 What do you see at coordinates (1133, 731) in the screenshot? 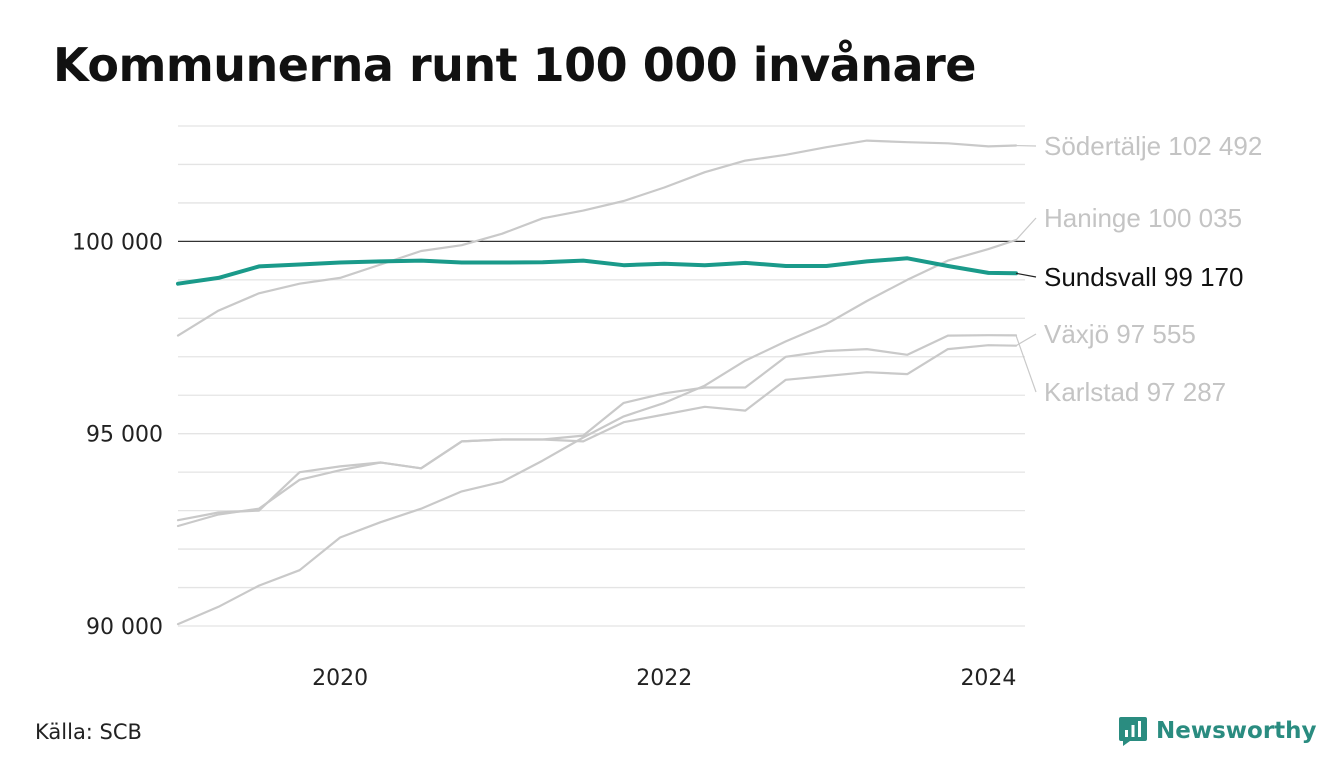
I see `newsworthy-logo-icon` at bounding box center [1133, 731].